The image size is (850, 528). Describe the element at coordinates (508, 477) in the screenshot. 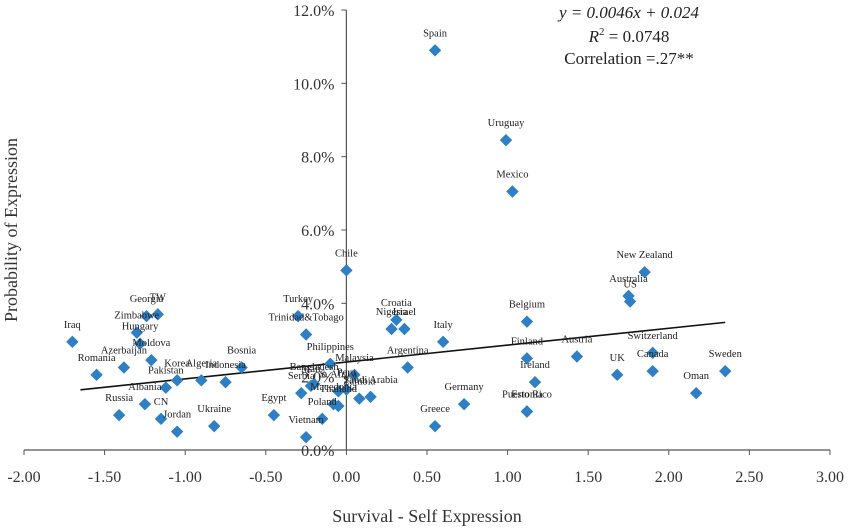

I see `x-tick-label: 1.00` at that location.